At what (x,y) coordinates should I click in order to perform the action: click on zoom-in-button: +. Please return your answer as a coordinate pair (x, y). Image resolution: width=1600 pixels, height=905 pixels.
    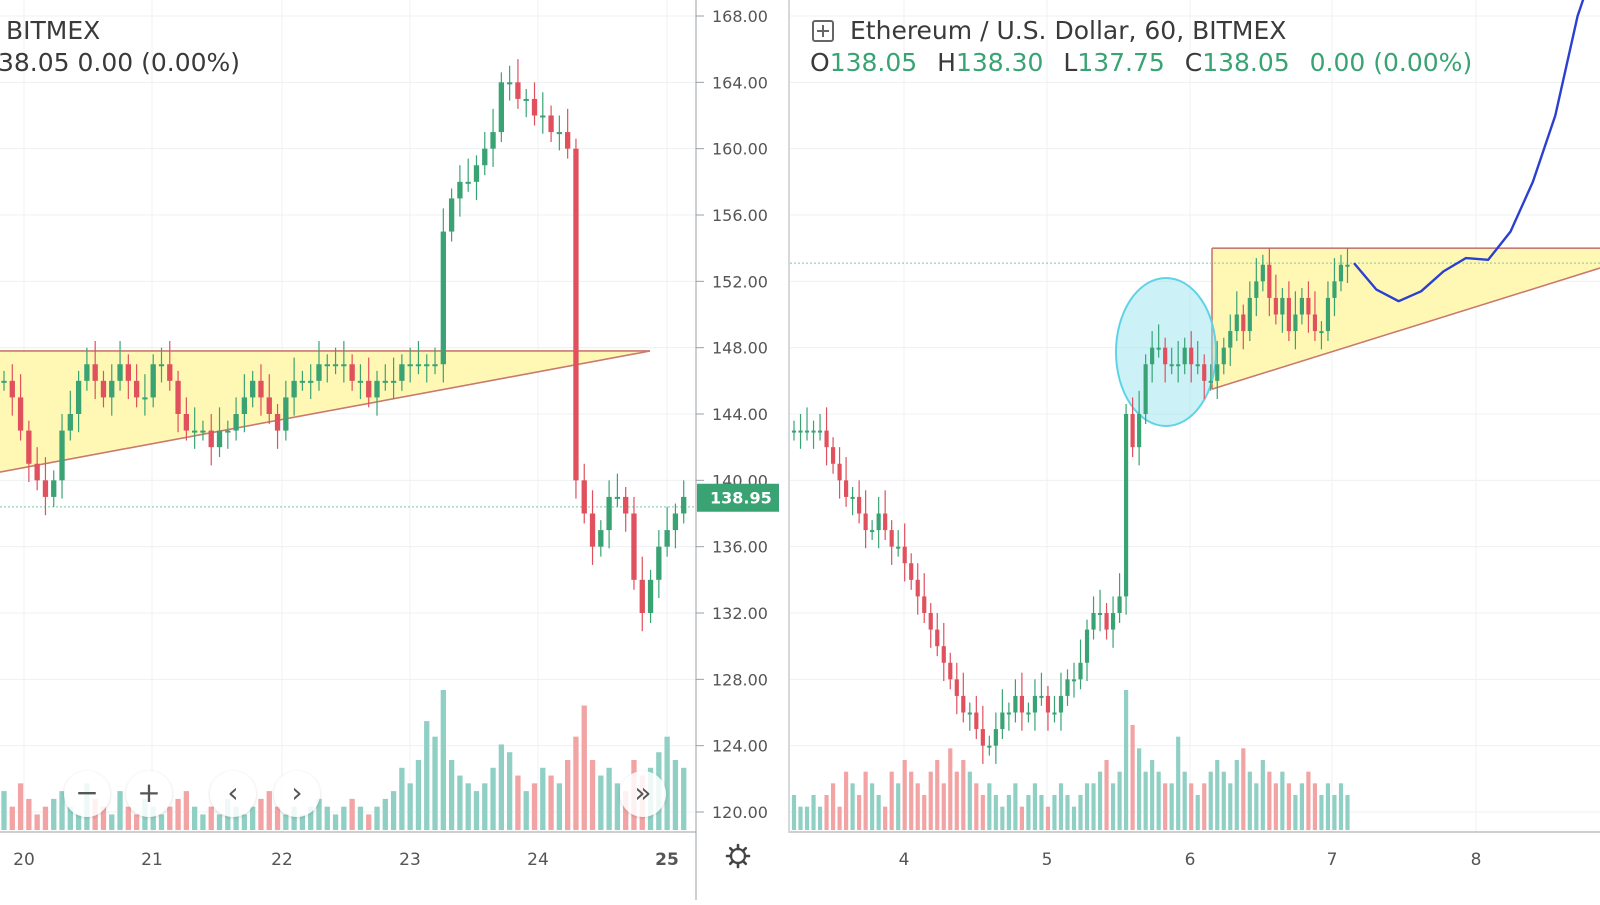
    Looking at the image, I should click on (149, 794).